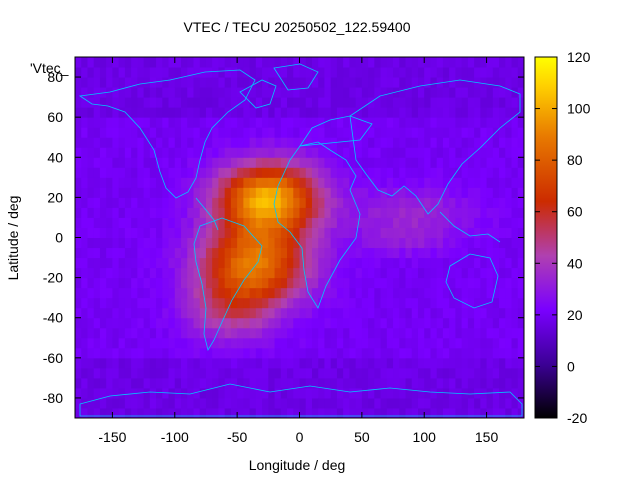 Image resolution: width=640 pixels, height=480 pixels. I want to click on y-tick-label: 20, so click(55, 197).